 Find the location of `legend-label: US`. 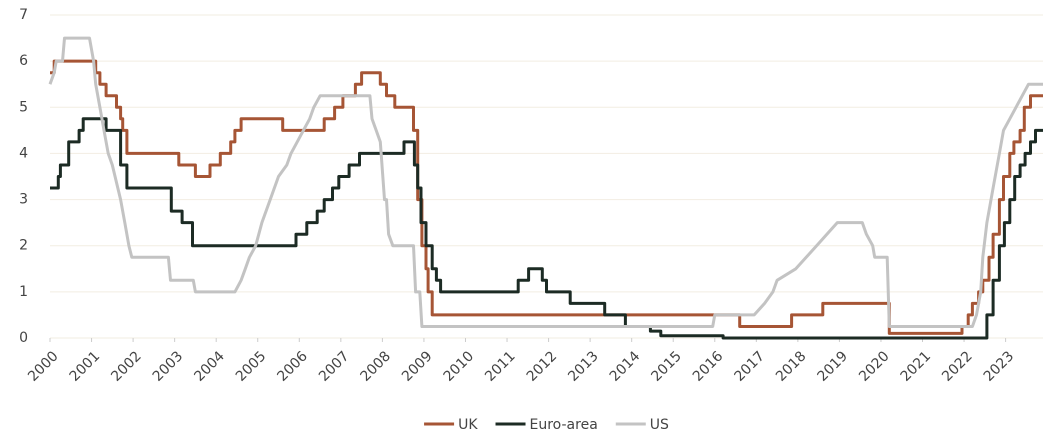

legend-label: US is located at coordinates (659, 425).